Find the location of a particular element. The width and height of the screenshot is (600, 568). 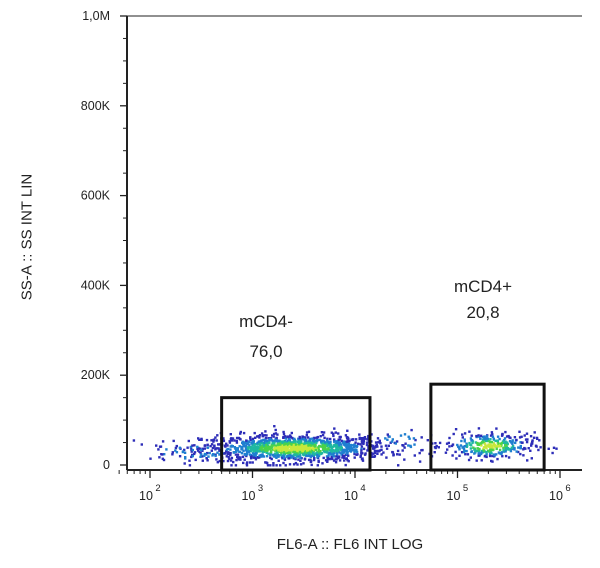

y-axis-label: SS-A :: SS INT LIN is located at coordinates (27, 237).